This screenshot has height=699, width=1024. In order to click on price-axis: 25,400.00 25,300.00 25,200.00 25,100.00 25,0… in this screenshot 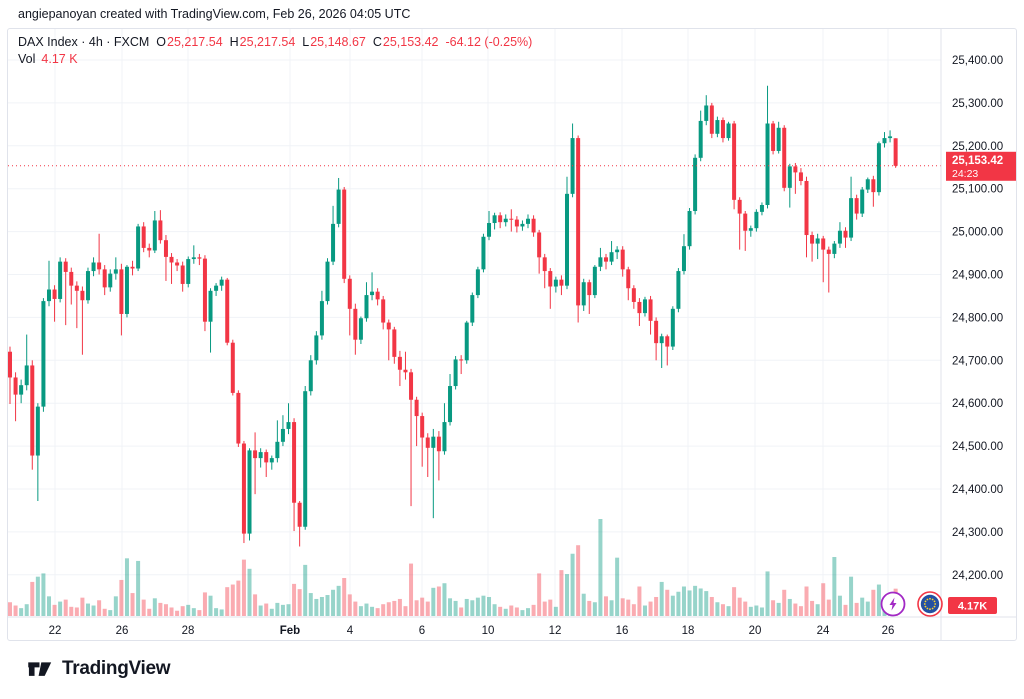, I will do `click(977, 318)`.